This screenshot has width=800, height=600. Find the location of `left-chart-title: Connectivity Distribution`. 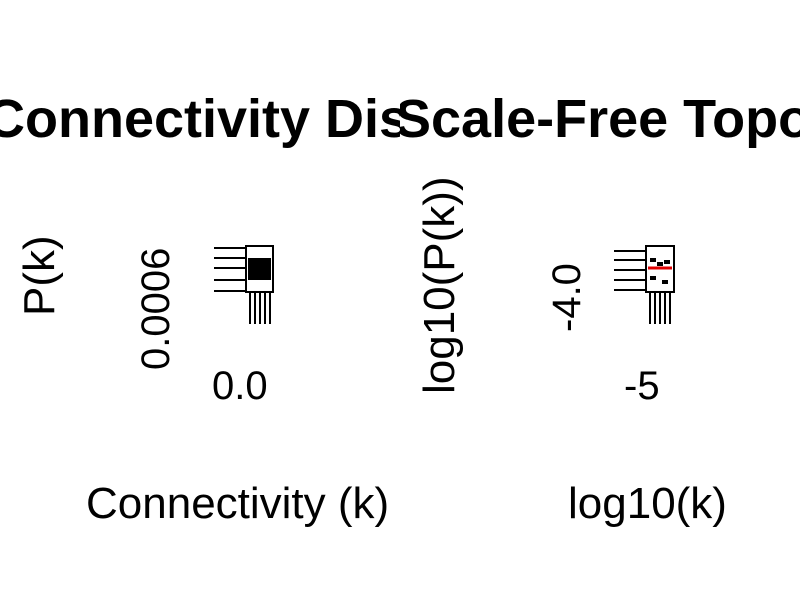

left-chart-title: Connectivity Distribution is located at coordinates (200, 119).